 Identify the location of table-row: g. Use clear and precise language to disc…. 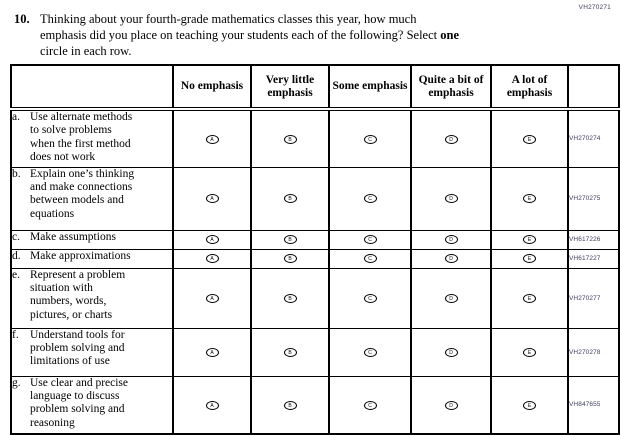
(315, 405).